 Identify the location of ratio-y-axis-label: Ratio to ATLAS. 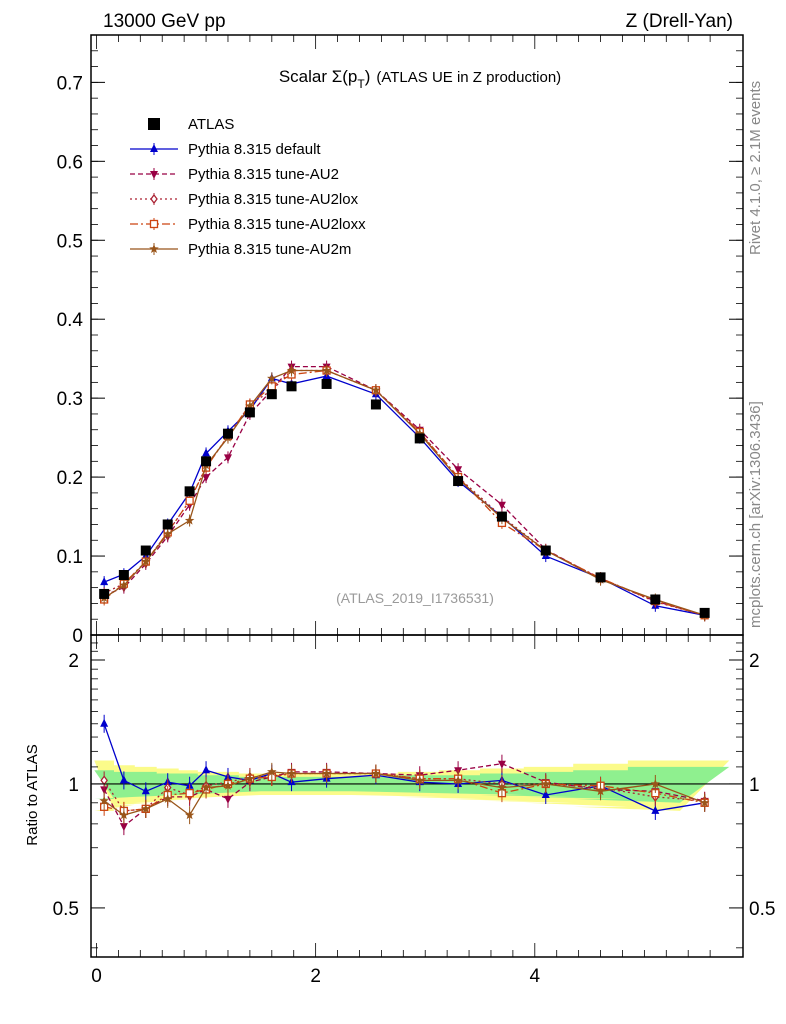
(32, 794).